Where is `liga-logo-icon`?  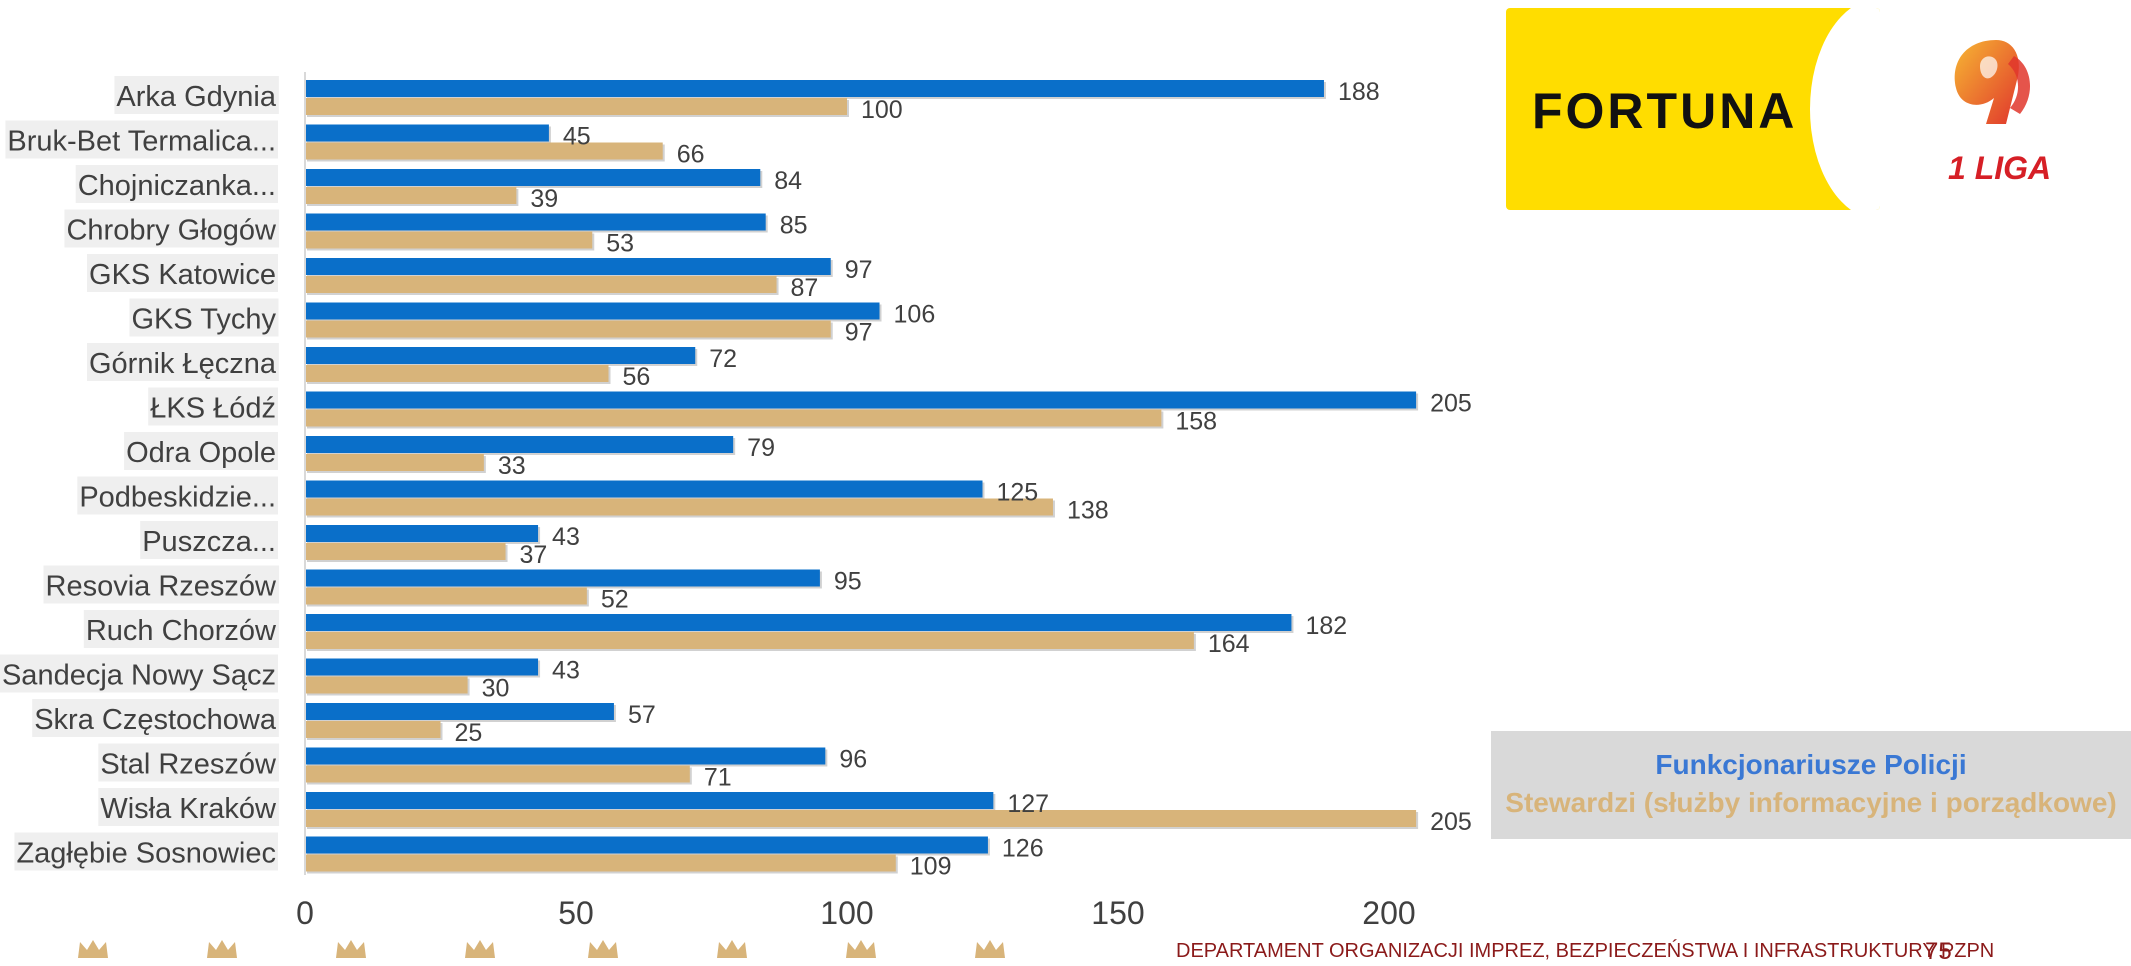 liga-logo-icon is located at coordinates (1992, 82).